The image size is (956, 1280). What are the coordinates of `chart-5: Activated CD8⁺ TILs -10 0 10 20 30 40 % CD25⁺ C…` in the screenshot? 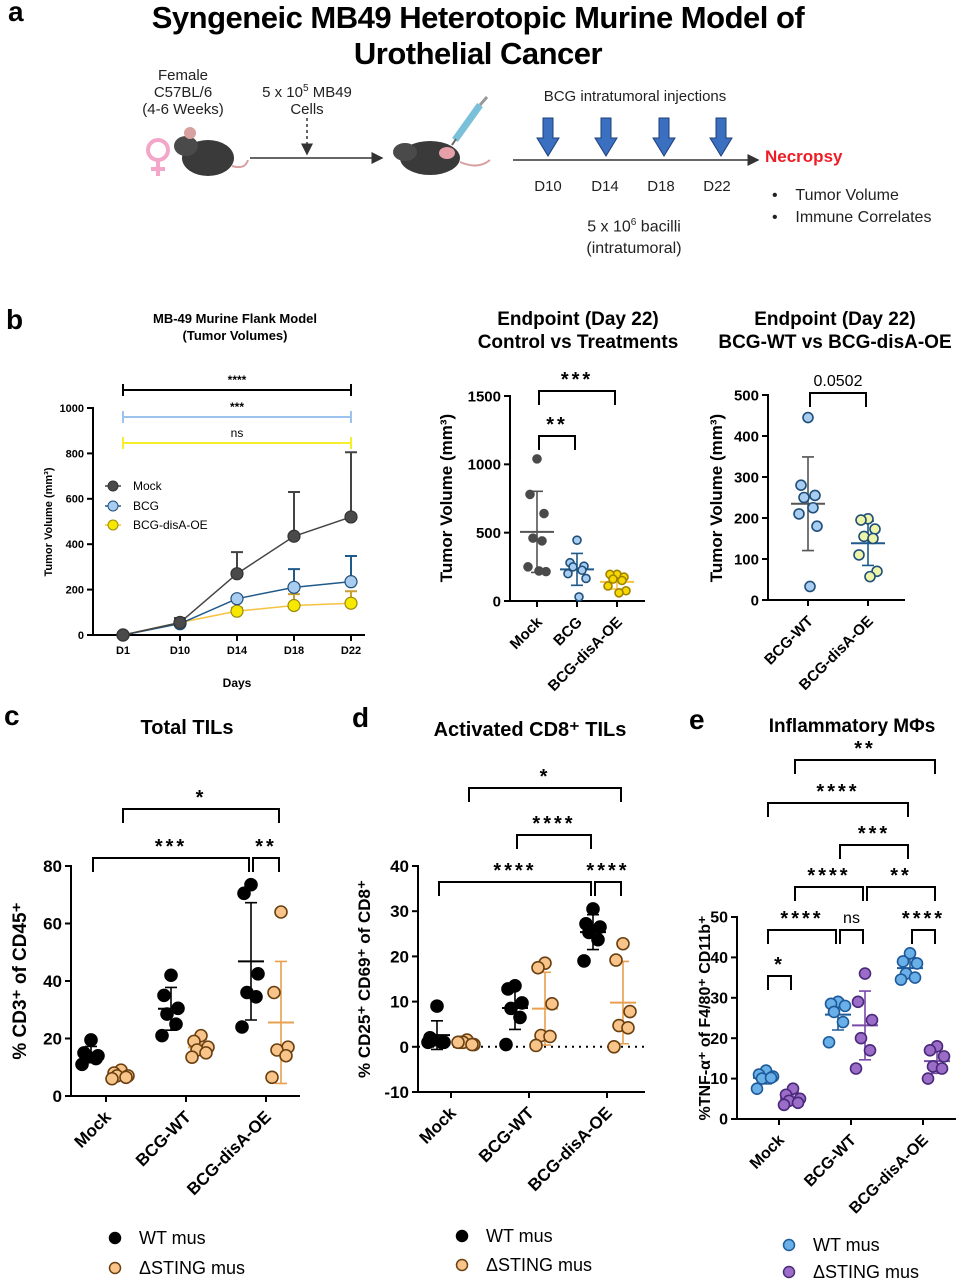 It's located at (500, 997).